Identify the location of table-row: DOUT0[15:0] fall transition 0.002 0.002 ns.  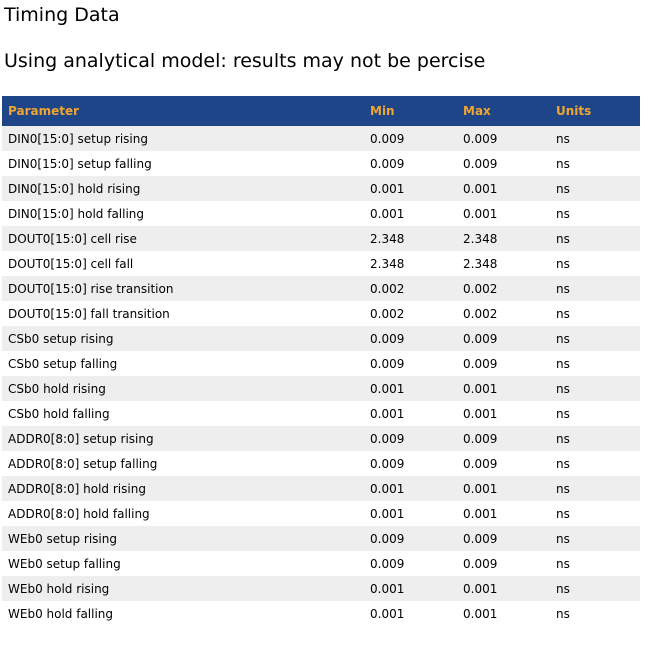
(321, 313).